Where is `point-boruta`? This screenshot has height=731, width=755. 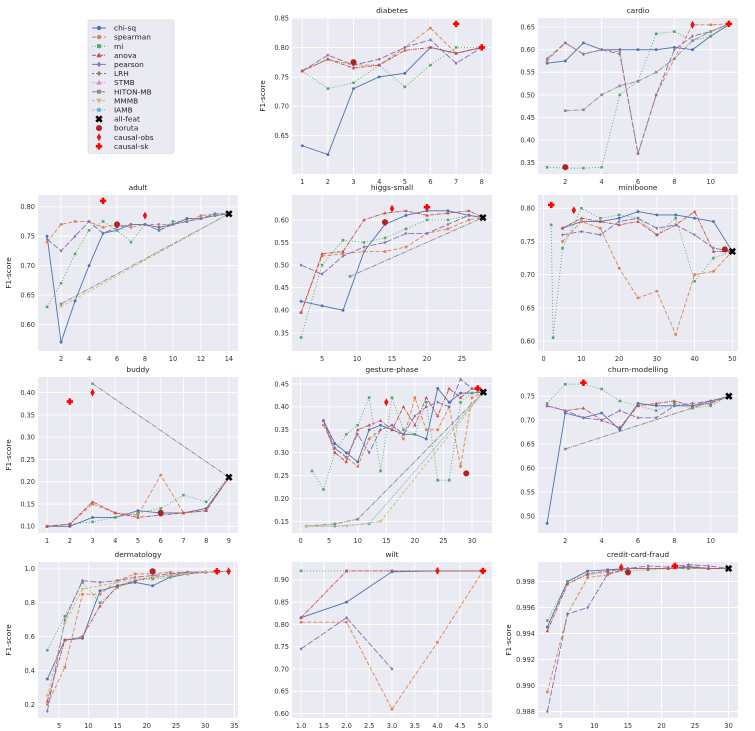 point-boruta is located at coordinates (565, 167).